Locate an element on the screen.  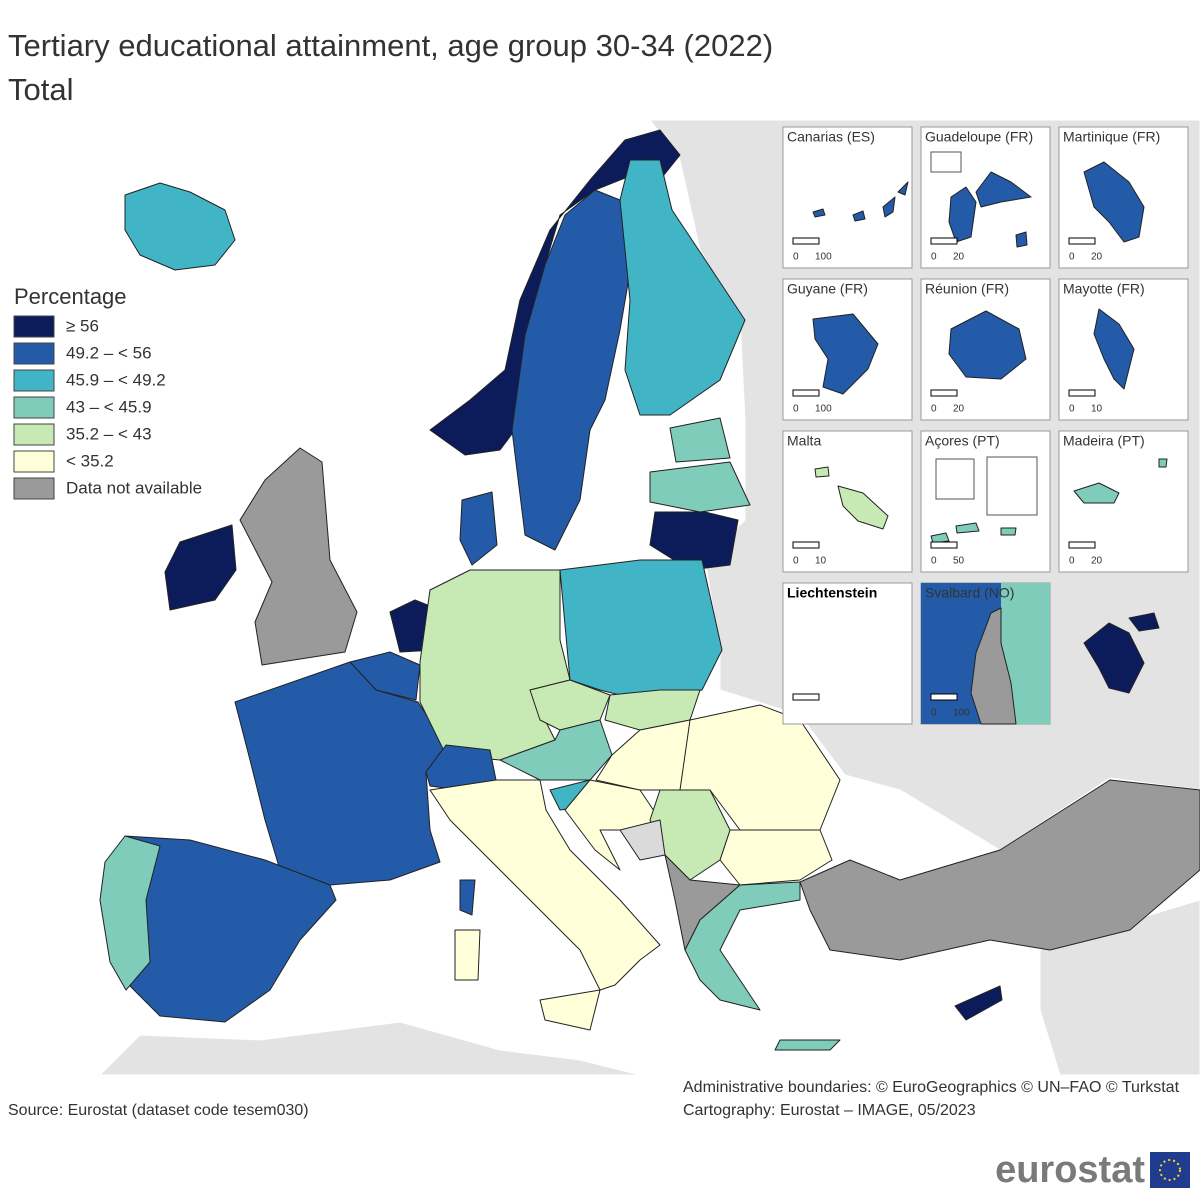
logo-text: eurostat is located at coordinates (1070, 1170).